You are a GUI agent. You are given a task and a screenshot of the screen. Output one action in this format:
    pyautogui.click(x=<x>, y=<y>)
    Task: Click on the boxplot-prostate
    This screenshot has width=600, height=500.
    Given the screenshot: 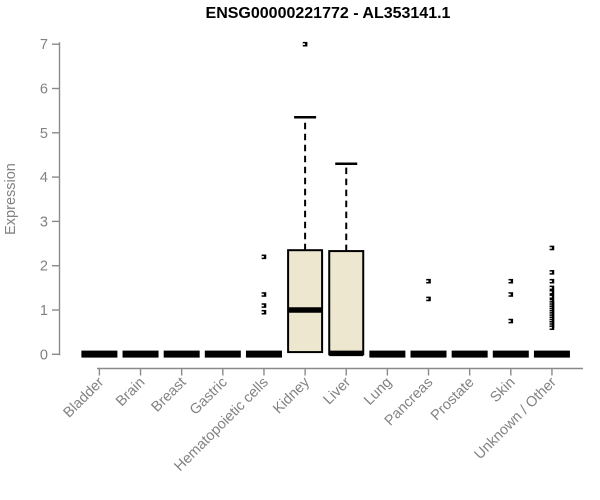 What is the action you would take?
    pyautogui.click(x=469, y=354)
    